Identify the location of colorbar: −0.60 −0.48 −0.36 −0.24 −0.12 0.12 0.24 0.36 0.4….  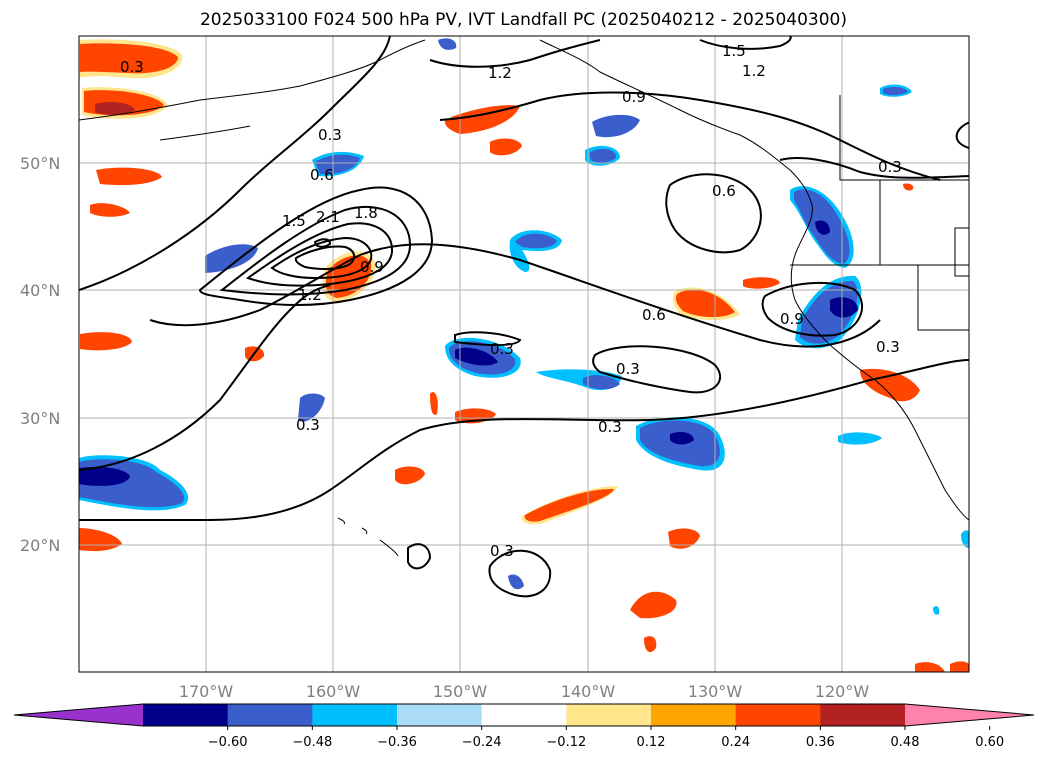
(524, 726).